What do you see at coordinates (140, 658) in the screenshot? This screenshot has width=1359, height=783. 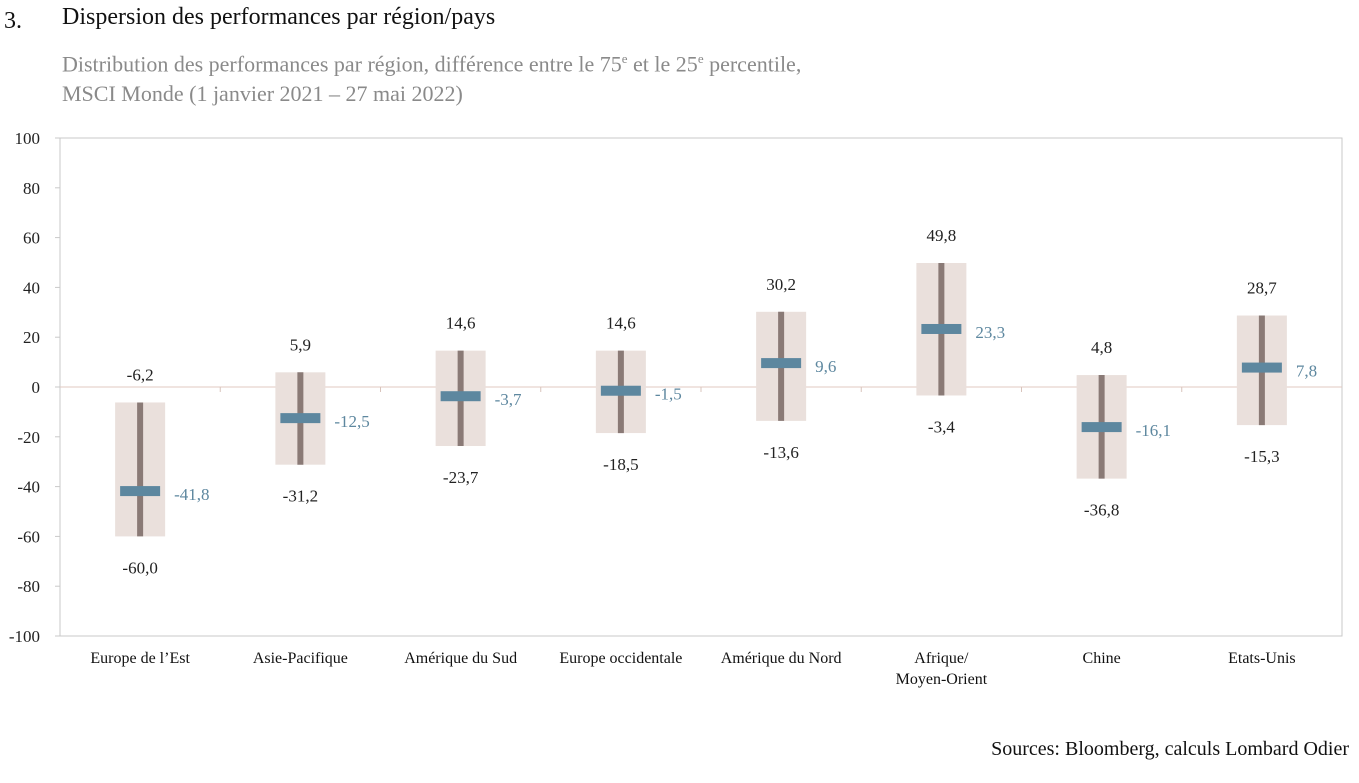 I see `category-label: Europe de l’Est` at bounding box center [140, 658].